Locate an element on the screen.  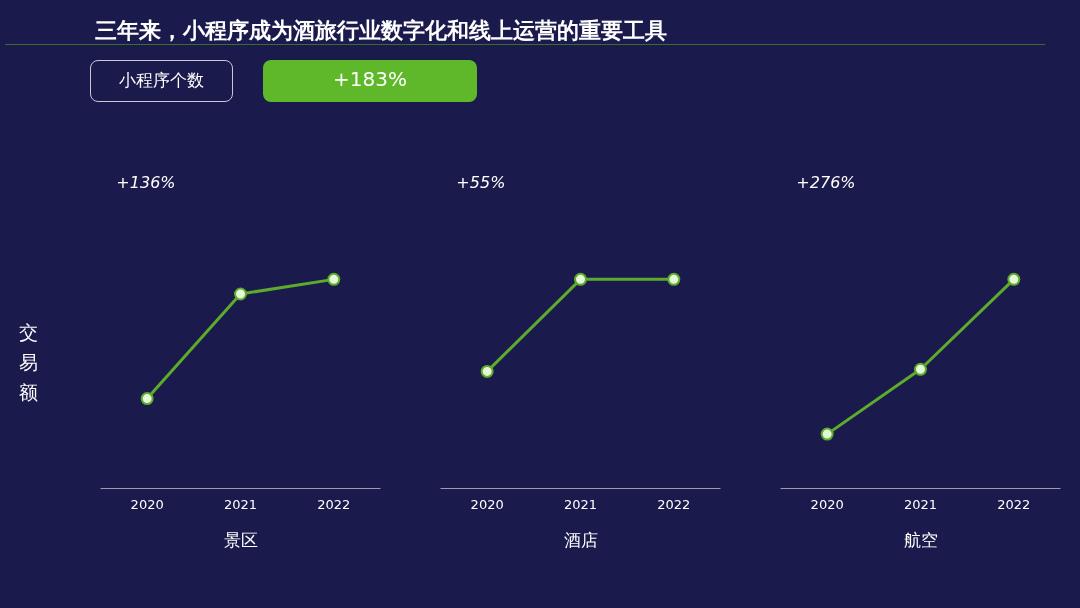
text: +183% is located at coordinates (370, 79).